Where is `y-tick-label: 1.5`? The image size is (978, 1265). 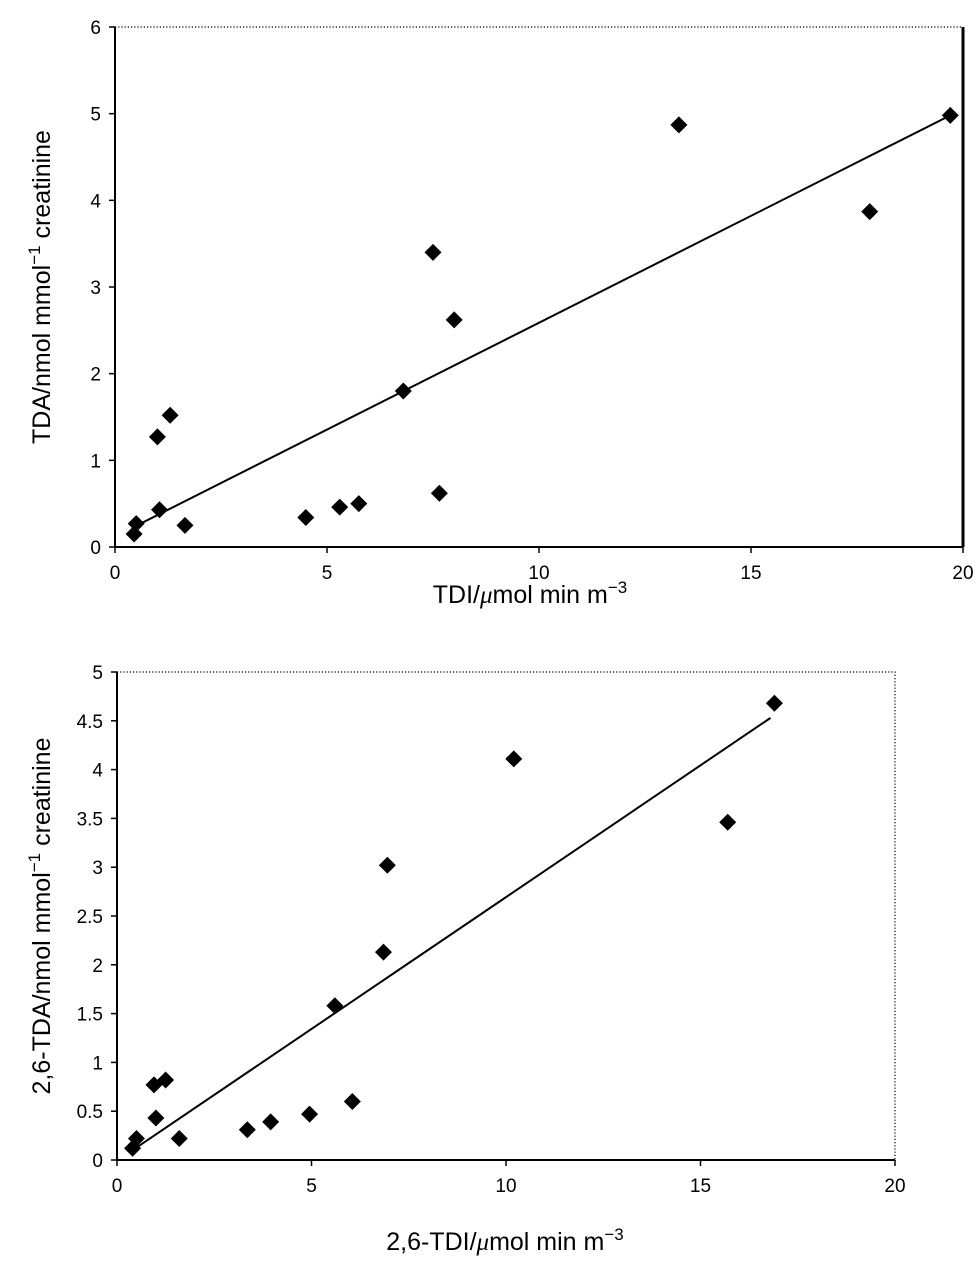
y-tick-label: 1.5 is located at coordinates (90, 1015).